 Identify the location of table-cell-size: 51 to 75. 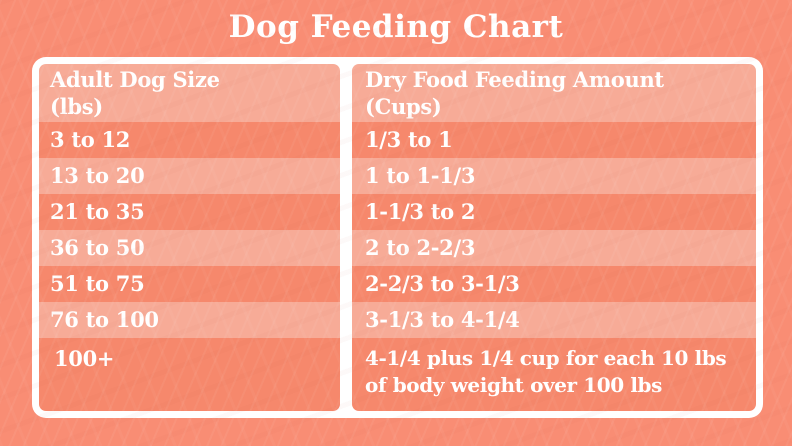
(189, 284).